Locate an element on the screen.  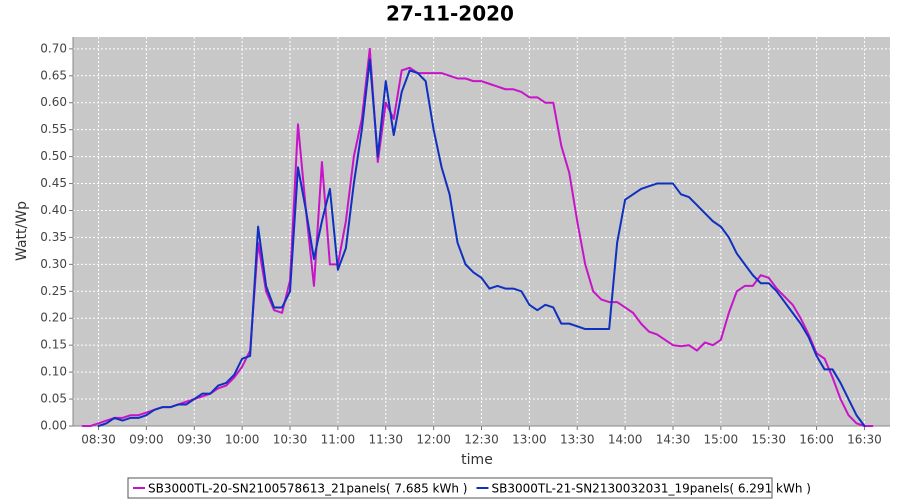
y-tick-label: 0.55 is located at coordinates (53, 129).